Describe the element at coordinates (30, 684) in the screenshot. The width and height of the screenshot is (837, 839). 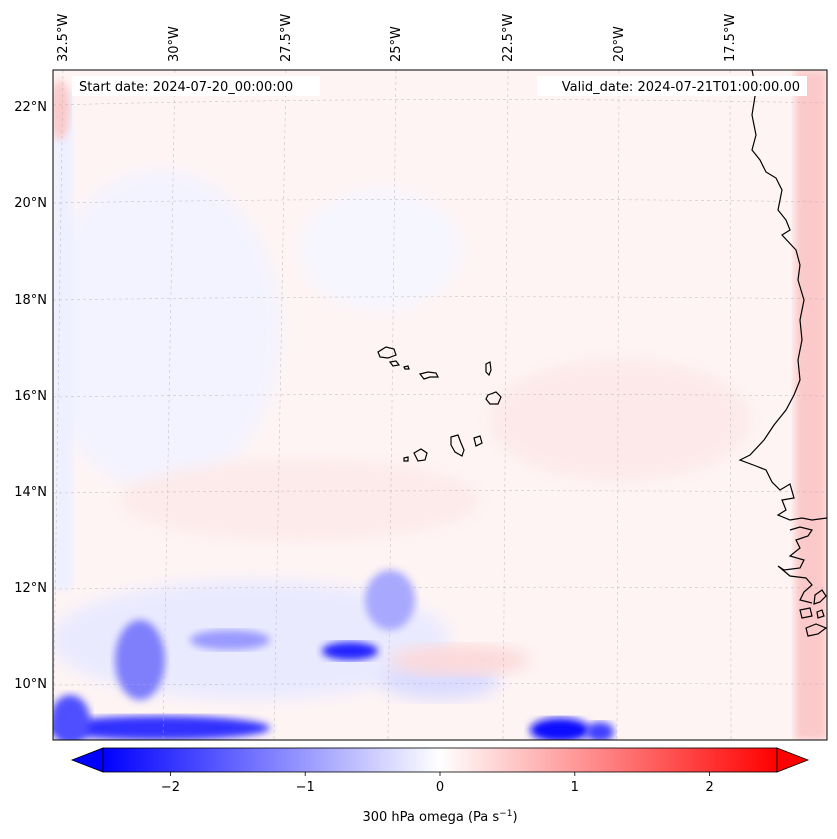
I see `lat-label: 10°N` at that location.